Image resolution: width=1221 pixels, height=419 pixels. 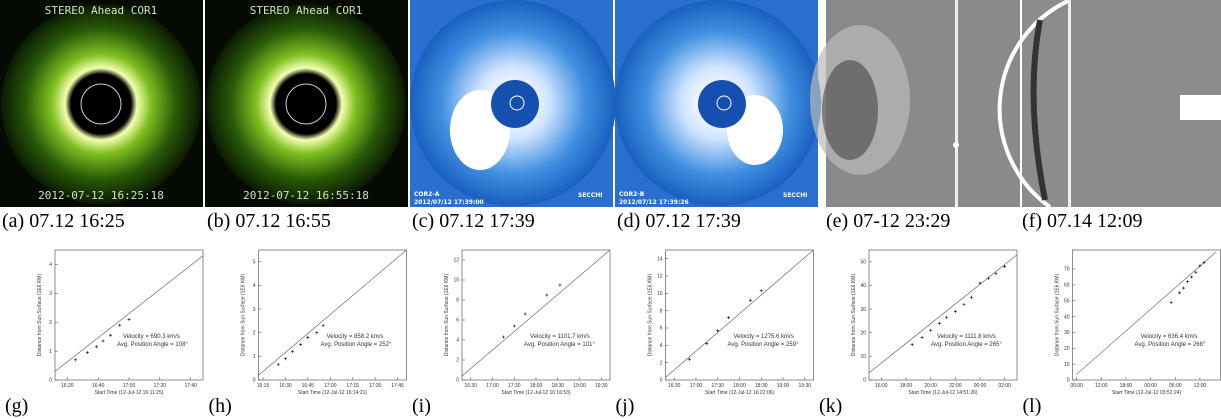 I want to click on velocity: Velocity = 636.4 km/s, so click(x=1169, y=337).